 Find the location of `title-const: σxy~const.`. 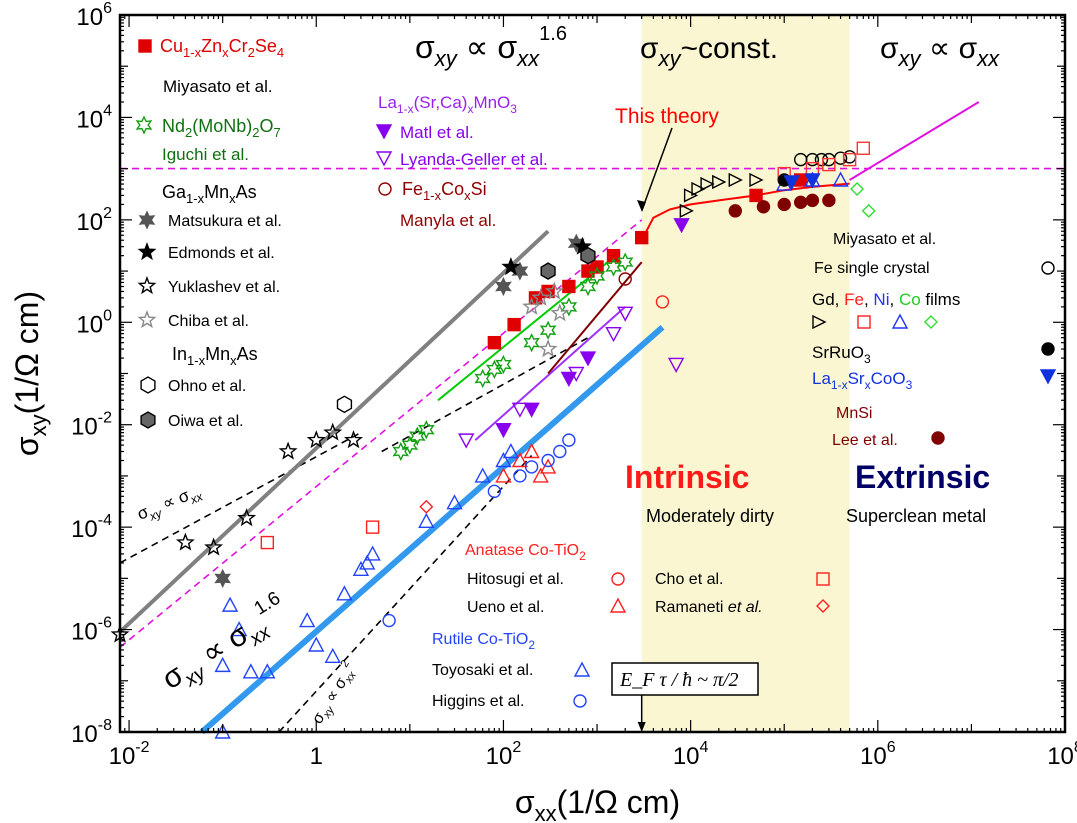

title-const: σxy~const. is located at coordinates (709, 51).